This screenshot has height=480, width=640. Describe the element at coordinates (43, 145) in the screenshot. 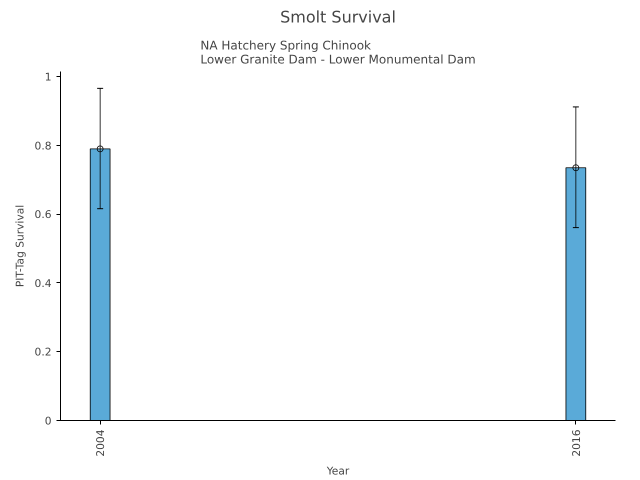

I see `y-tick-label: 0.8` at that location.